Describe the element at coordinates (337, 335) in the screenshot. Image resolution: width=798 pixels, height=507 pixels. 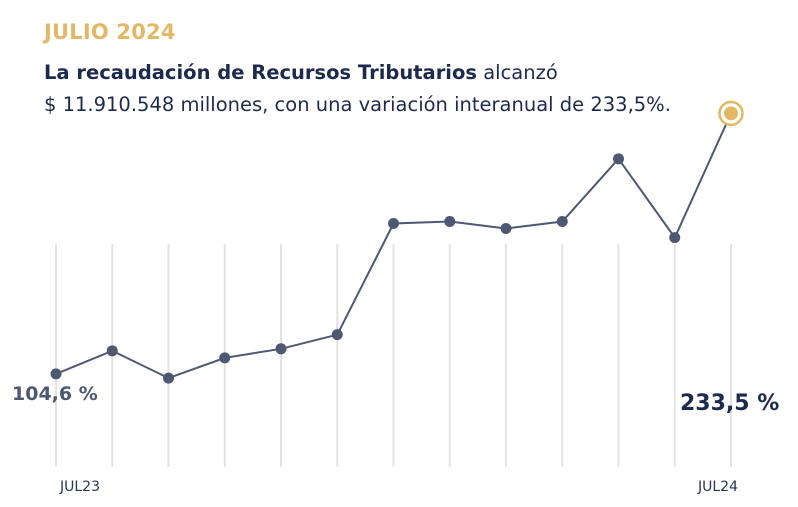
I see `data-point-dic23` at that location.